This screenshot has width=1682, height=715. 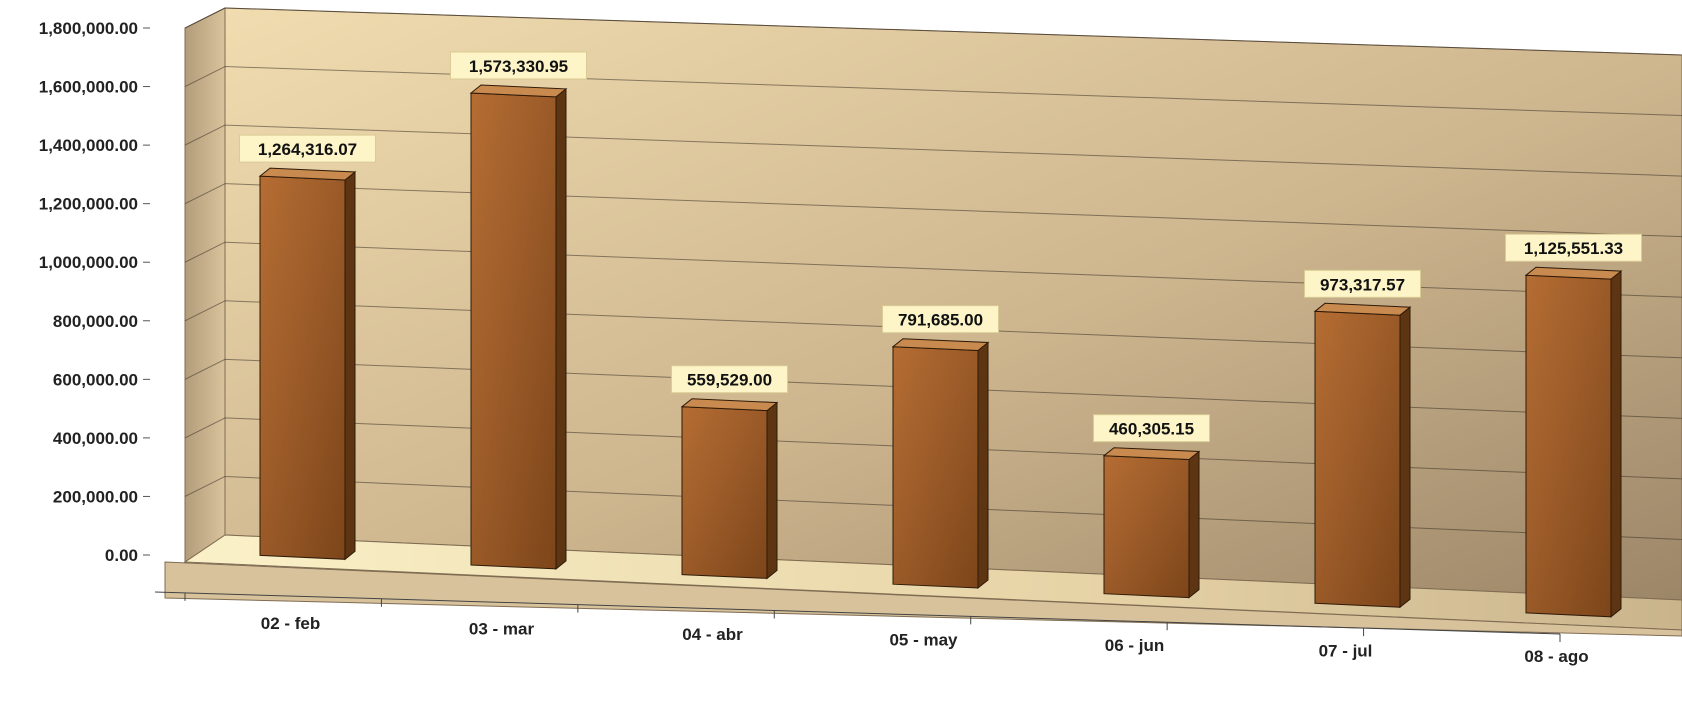 What do you see at coordinates (88, 87) in the screenshot?
I see `y-tick-label: 1,600,000.00` at bounding box center [88, 87].